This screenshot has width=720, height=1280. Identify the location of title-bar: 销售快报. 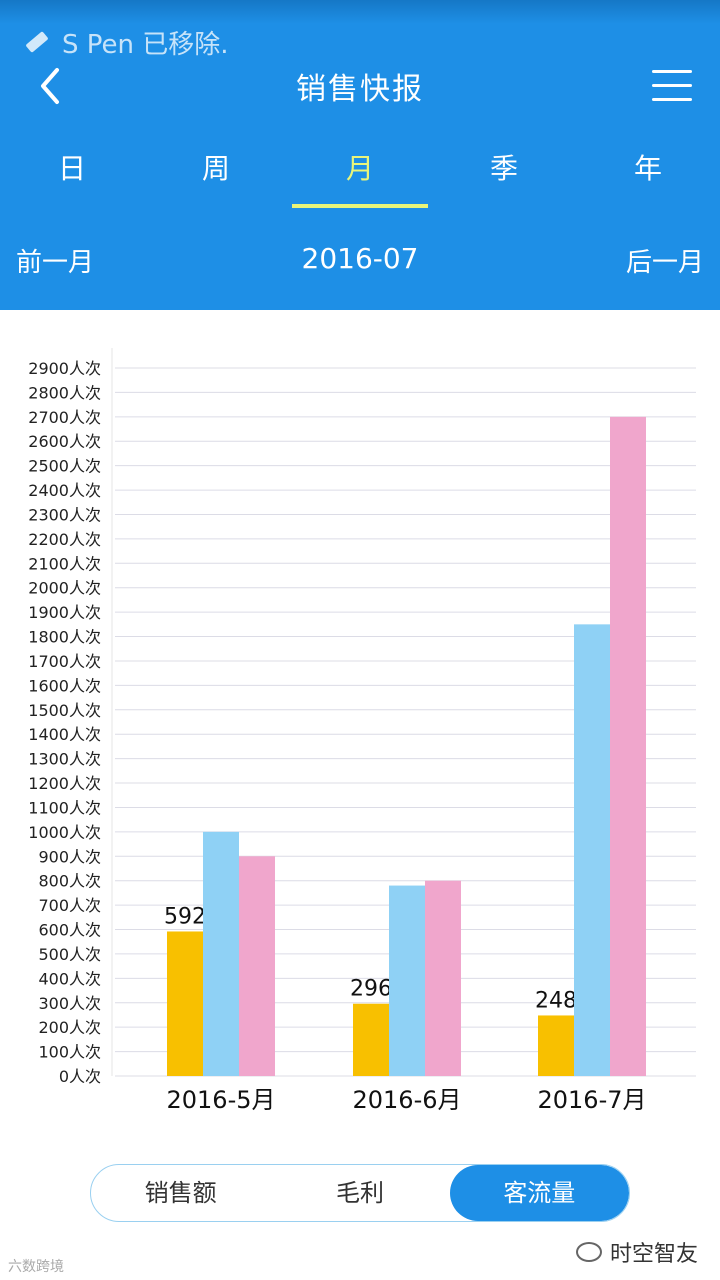
(360, 86).